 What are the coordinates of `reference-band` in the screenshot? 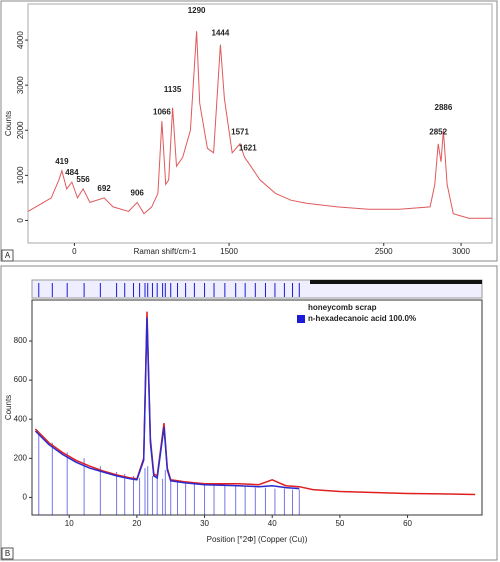 It's located at (257, 289).